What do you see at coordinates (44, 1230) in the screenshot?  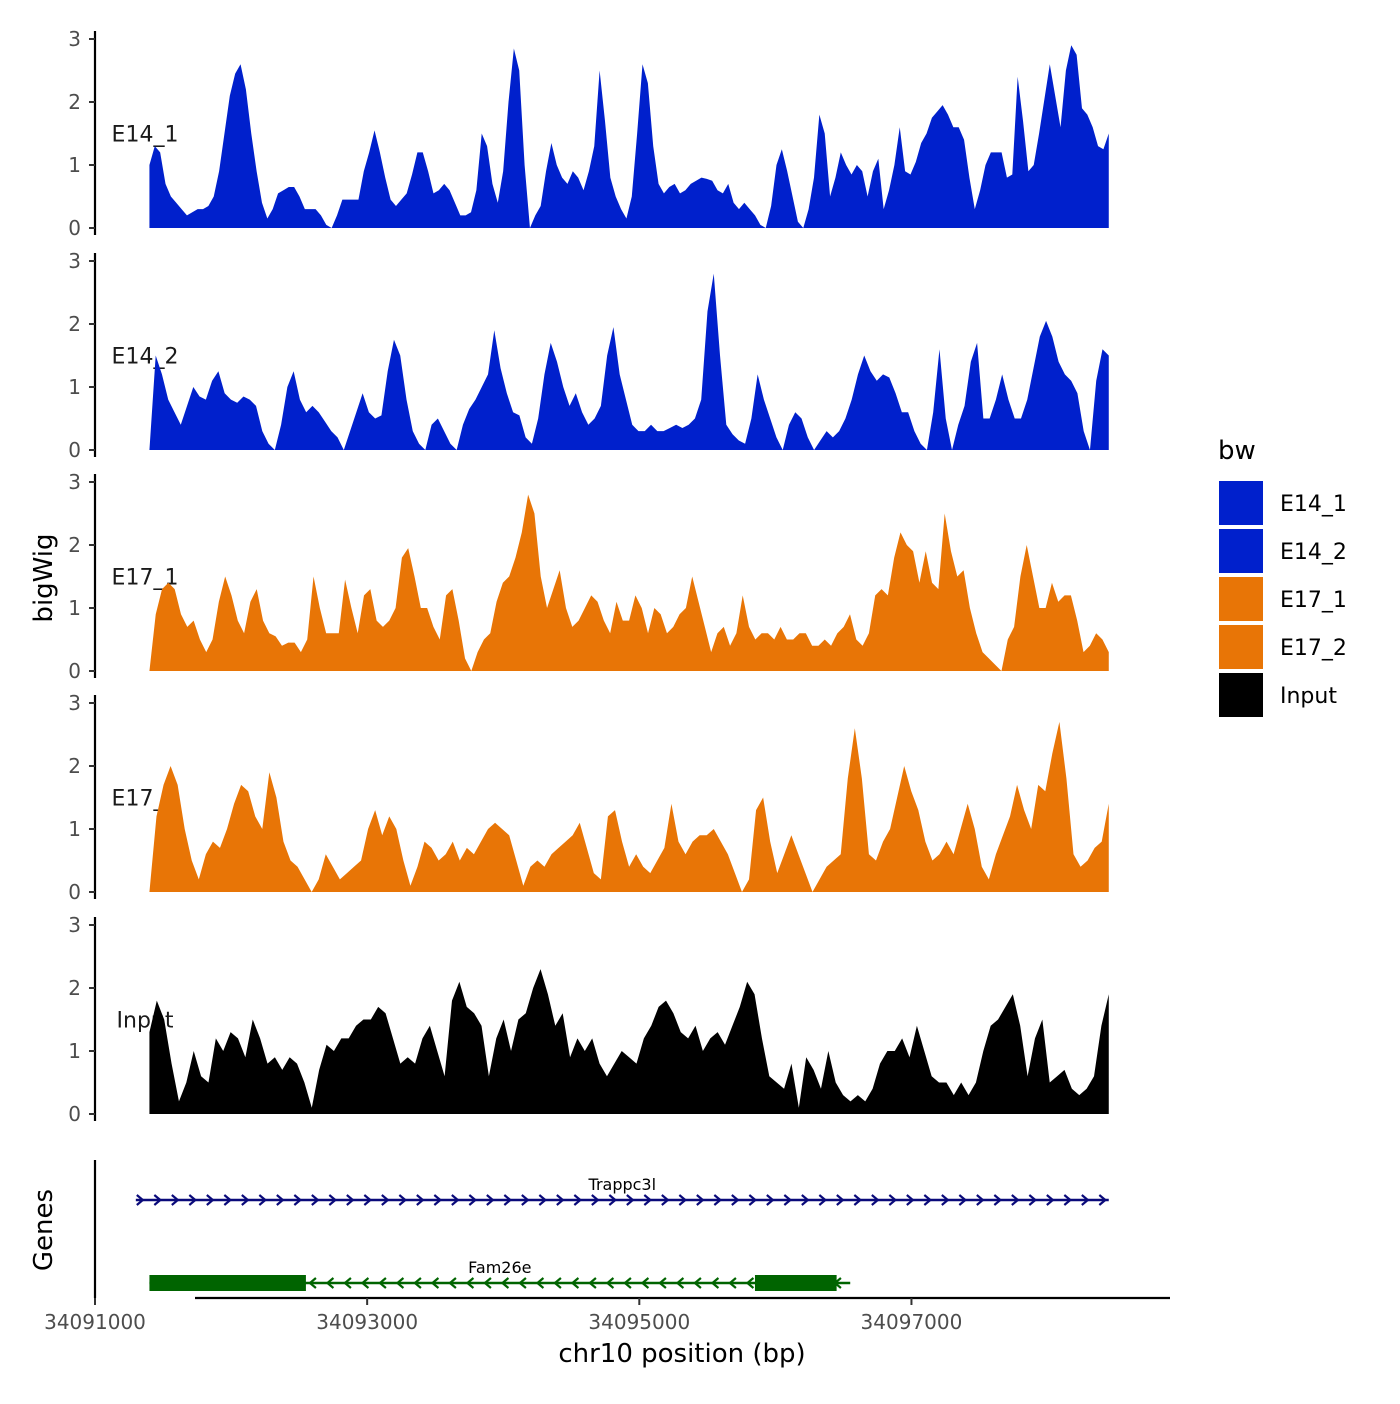 I see `genes-track-title: Genes` at bounding box center [44, 1230].